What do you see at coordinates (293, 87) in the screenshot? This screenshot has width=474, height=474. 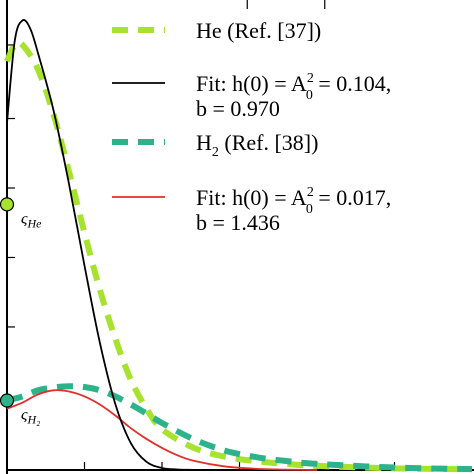 I see `legend-label: Fit: h(0) = A2 0 = 0.104,` at bounding box center [293, 87].